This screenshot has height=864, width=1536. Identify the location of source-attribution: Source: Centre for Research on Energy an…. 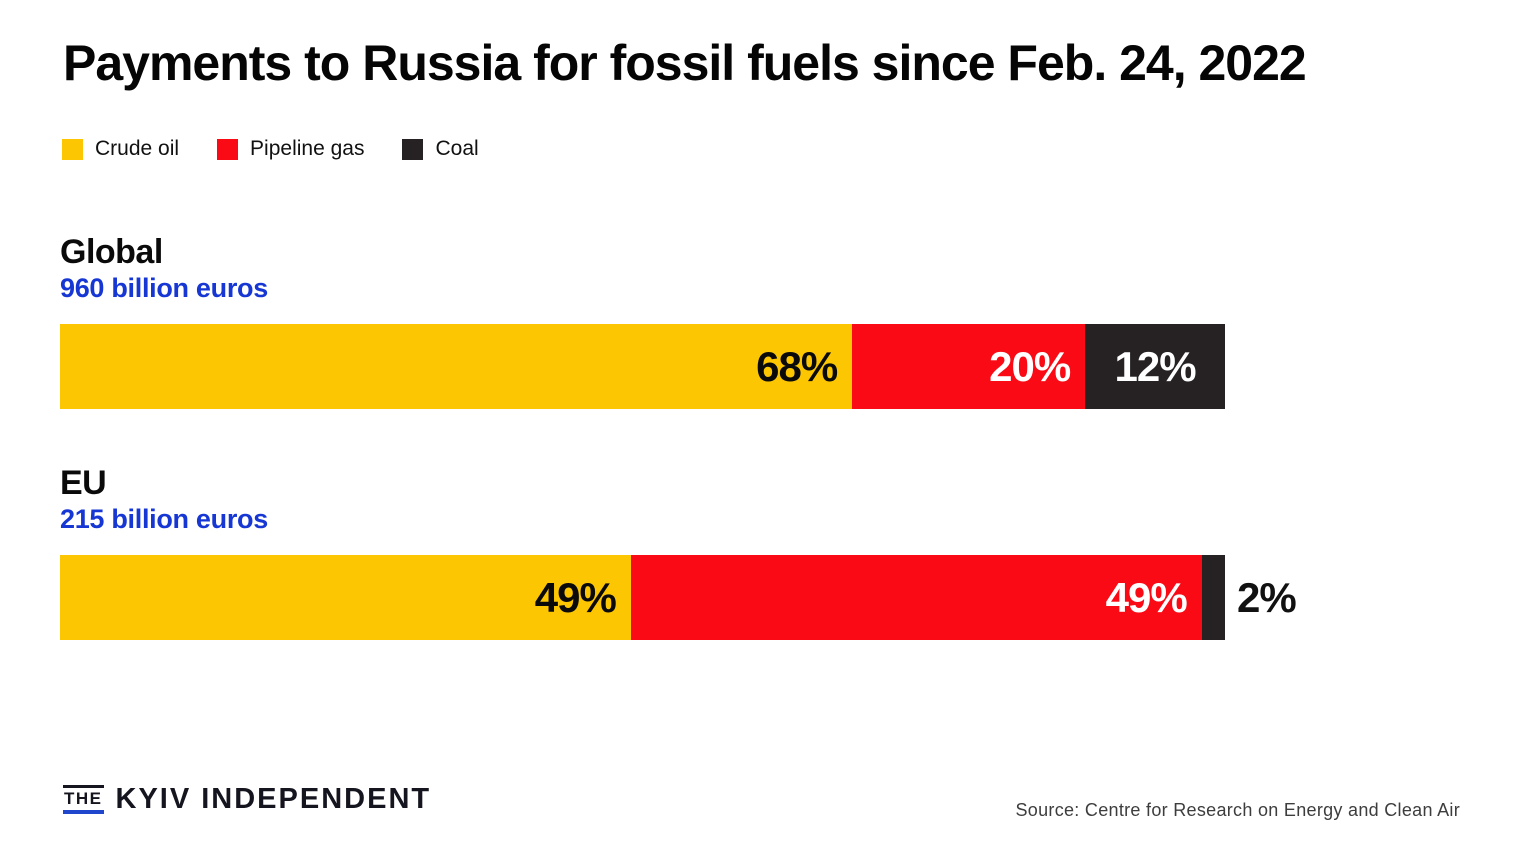
(1237, 810).